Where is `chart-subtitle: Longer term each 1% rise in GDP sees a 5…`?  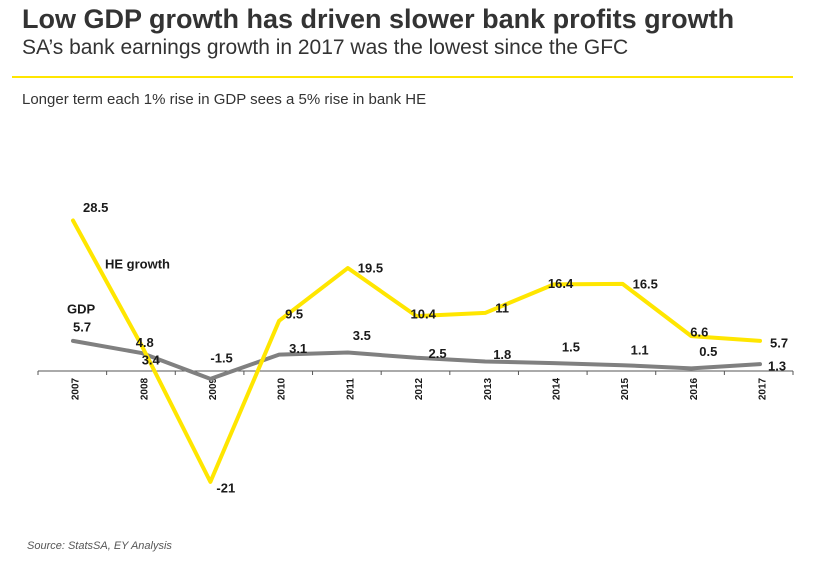
chart-subtitle: Longer term each 1% rise in GDP sees a 5… is located at coordinates (224, 99).